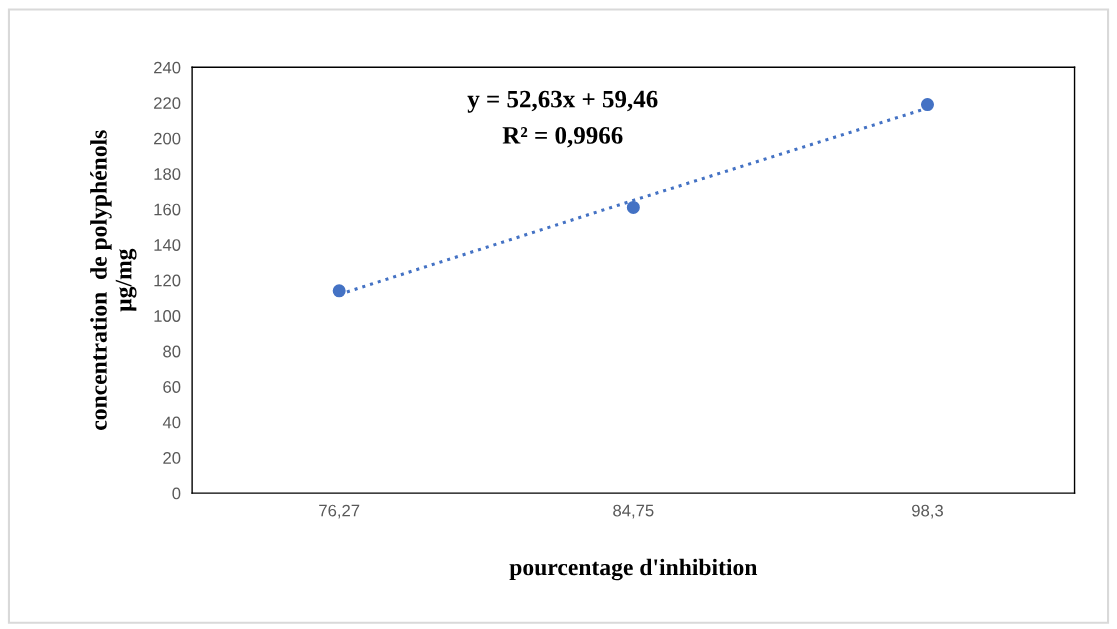 This screenshot has width=1117, height=629. What do you see at coordinates (633, 511) in the screenshot?
I see `x-tick-label: 84,75` at bounding box center [633, 511].